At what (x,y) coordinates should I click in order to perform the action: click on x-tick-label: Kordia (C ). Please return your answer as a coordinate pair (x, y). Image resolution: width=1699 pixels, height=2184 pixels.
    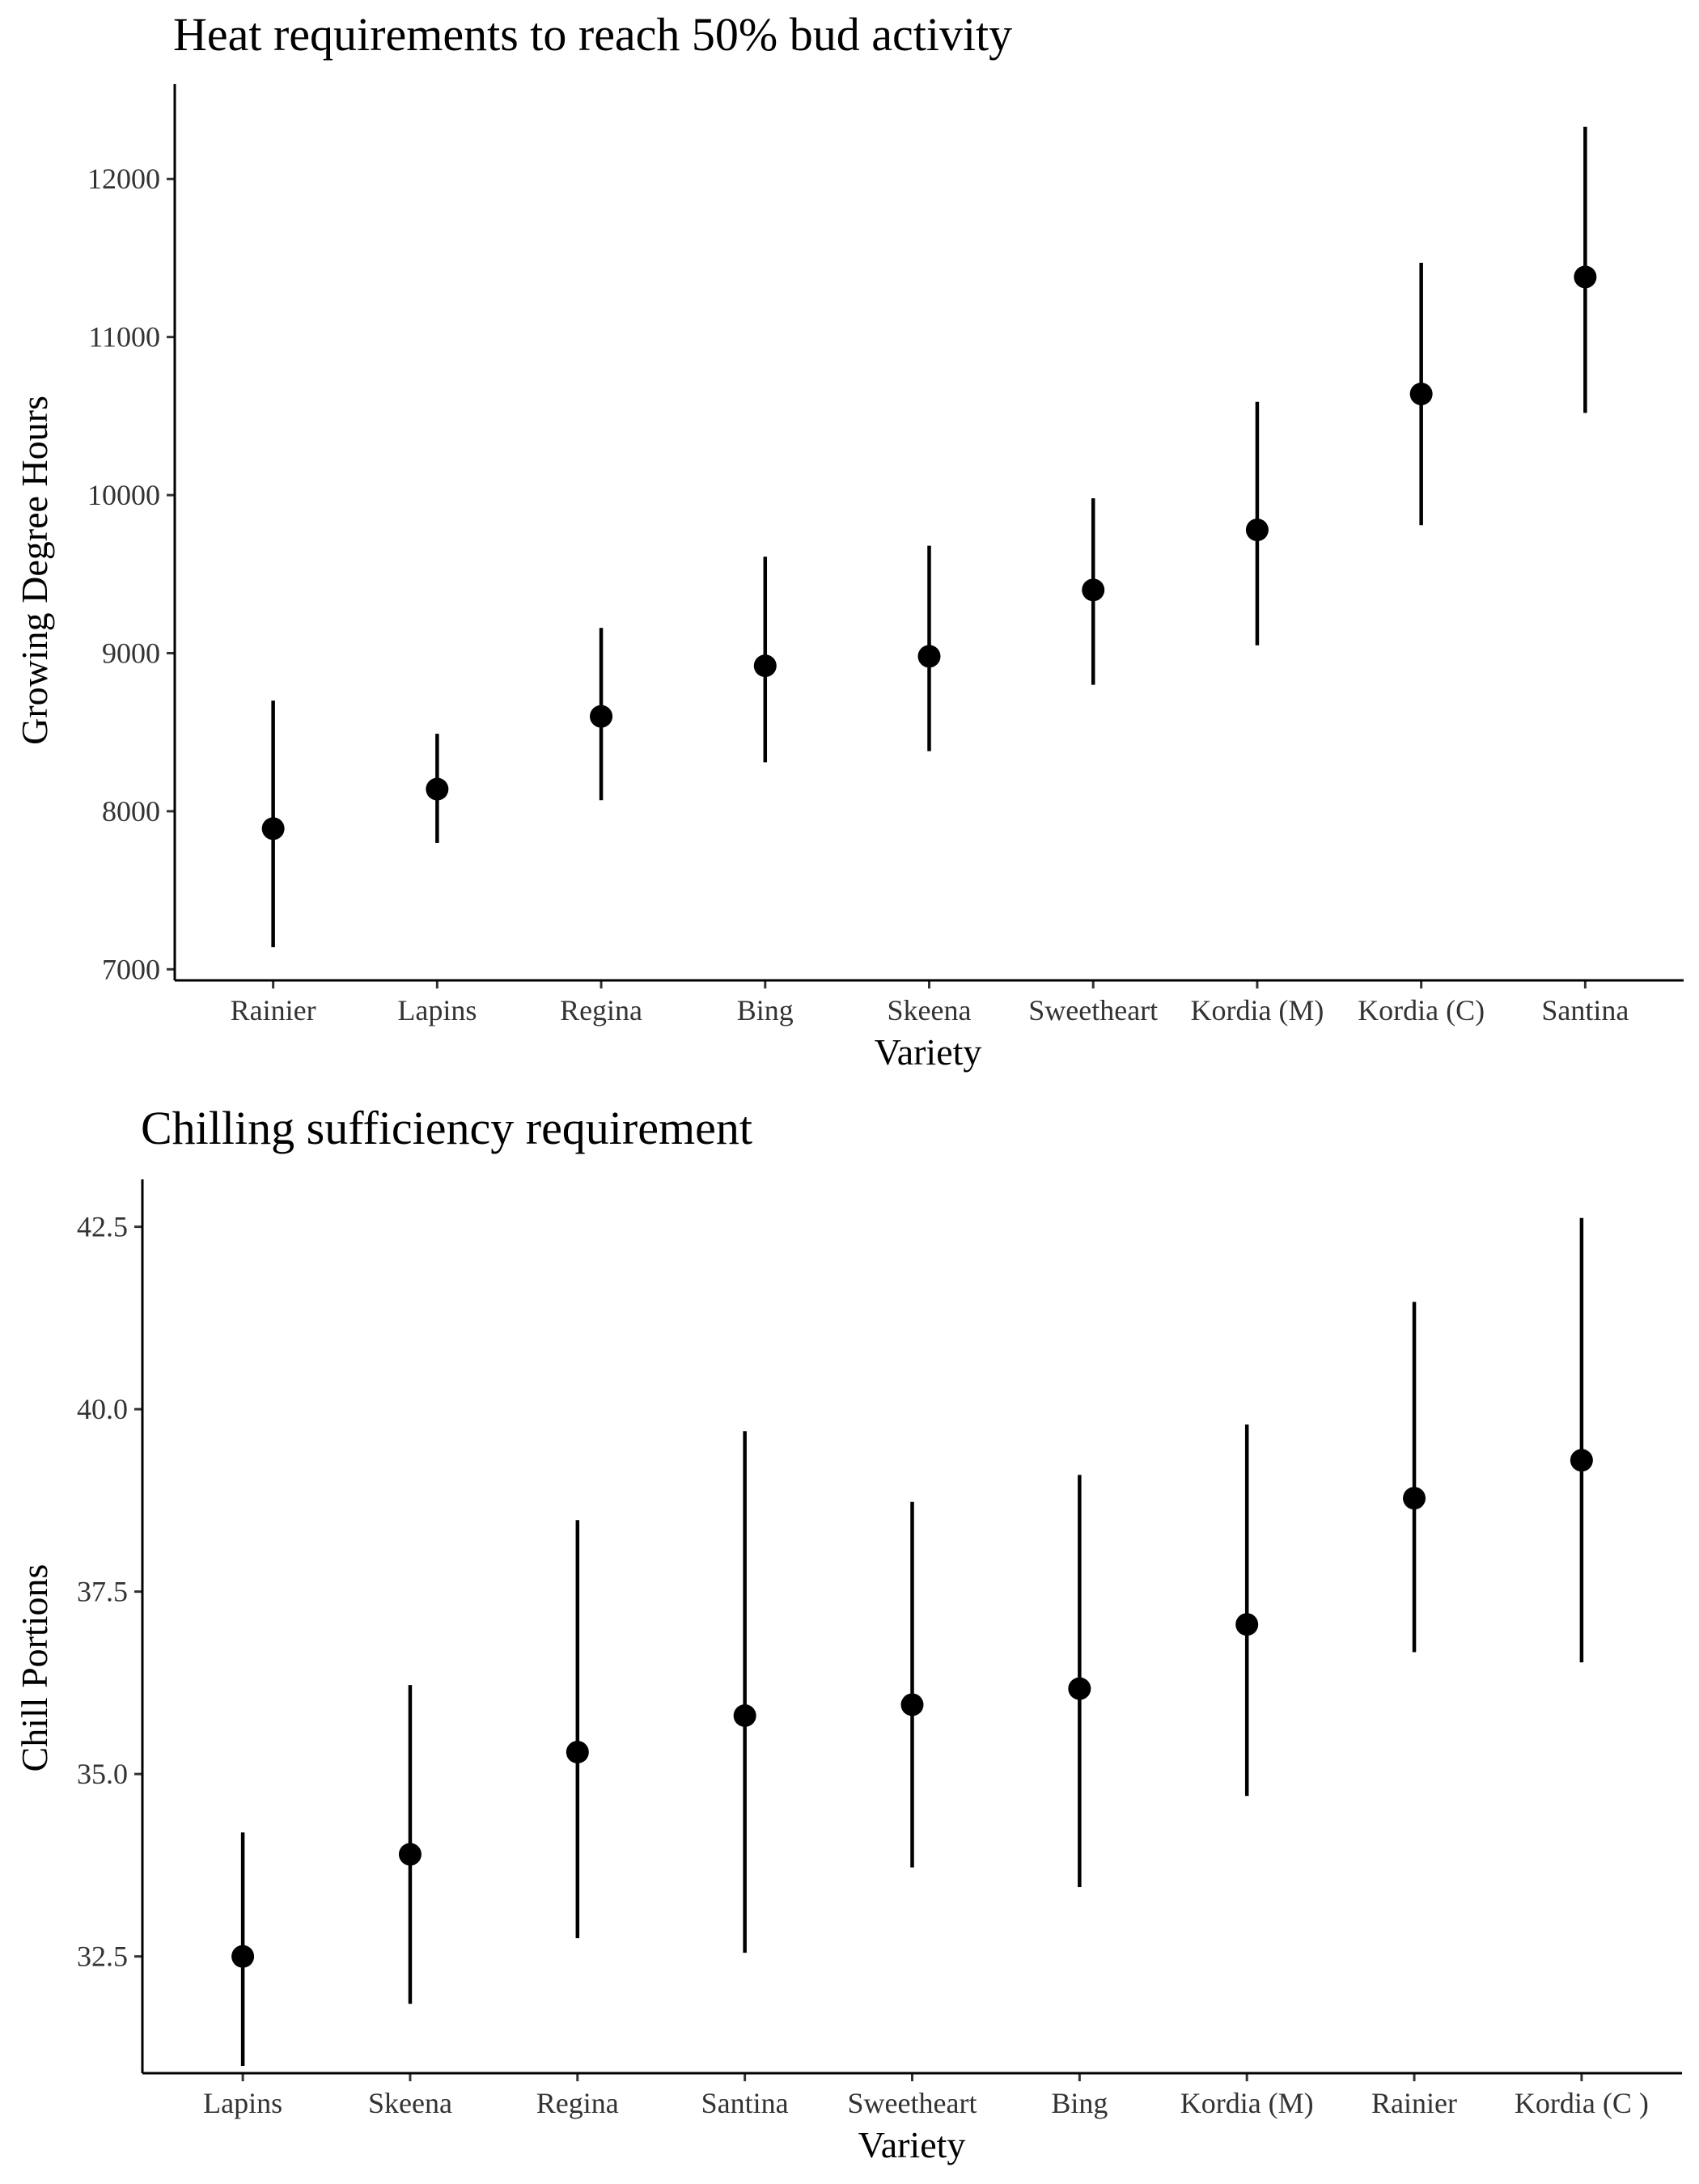
    Looking at the image, I should click on (1582, 2103).